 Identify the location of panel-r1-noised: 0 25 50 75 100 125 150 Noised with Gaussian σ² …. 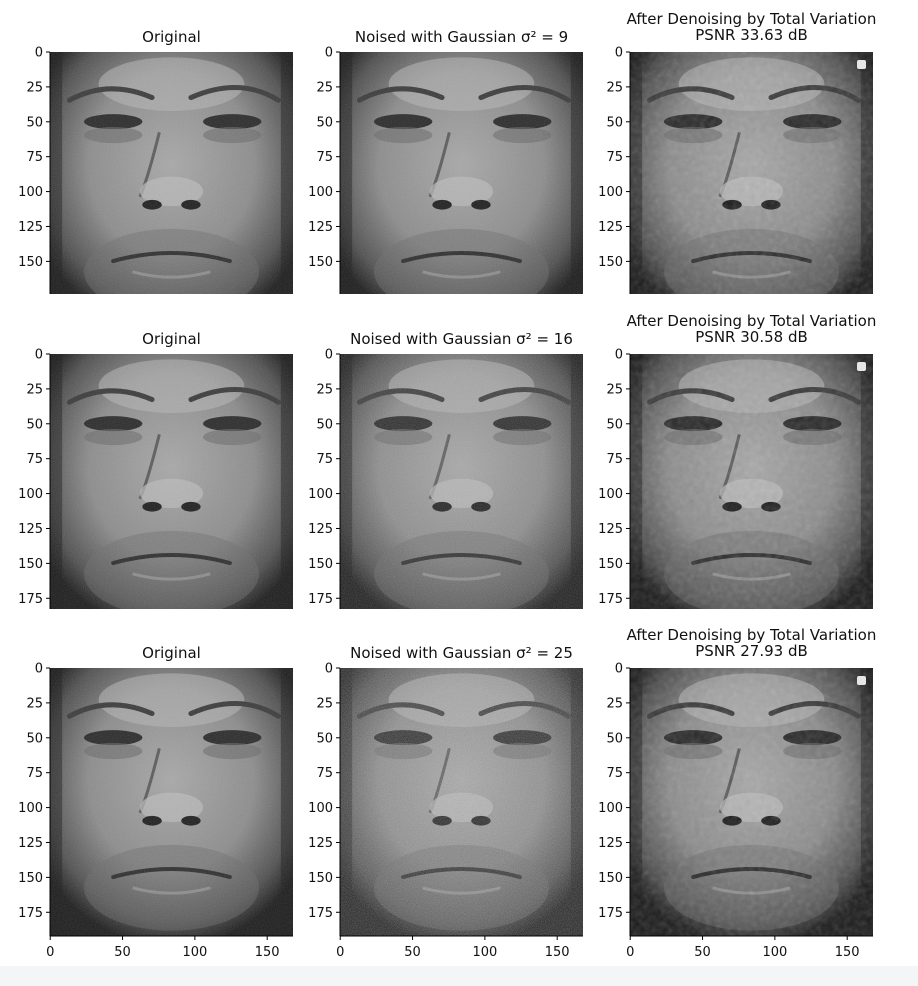
(445, 161).